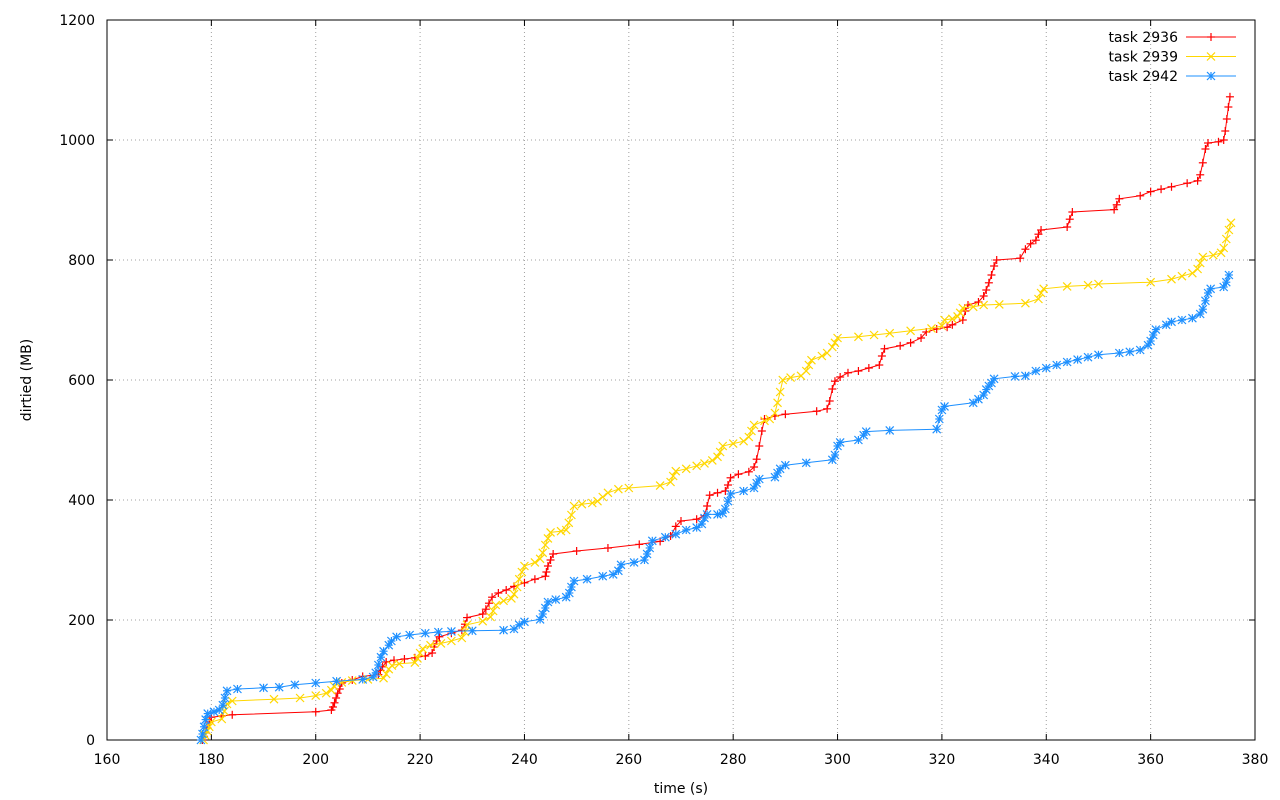 The height and width of the screenshot is (800, 1280). I want to click on y-tick-label: 200, so click(81, 621).